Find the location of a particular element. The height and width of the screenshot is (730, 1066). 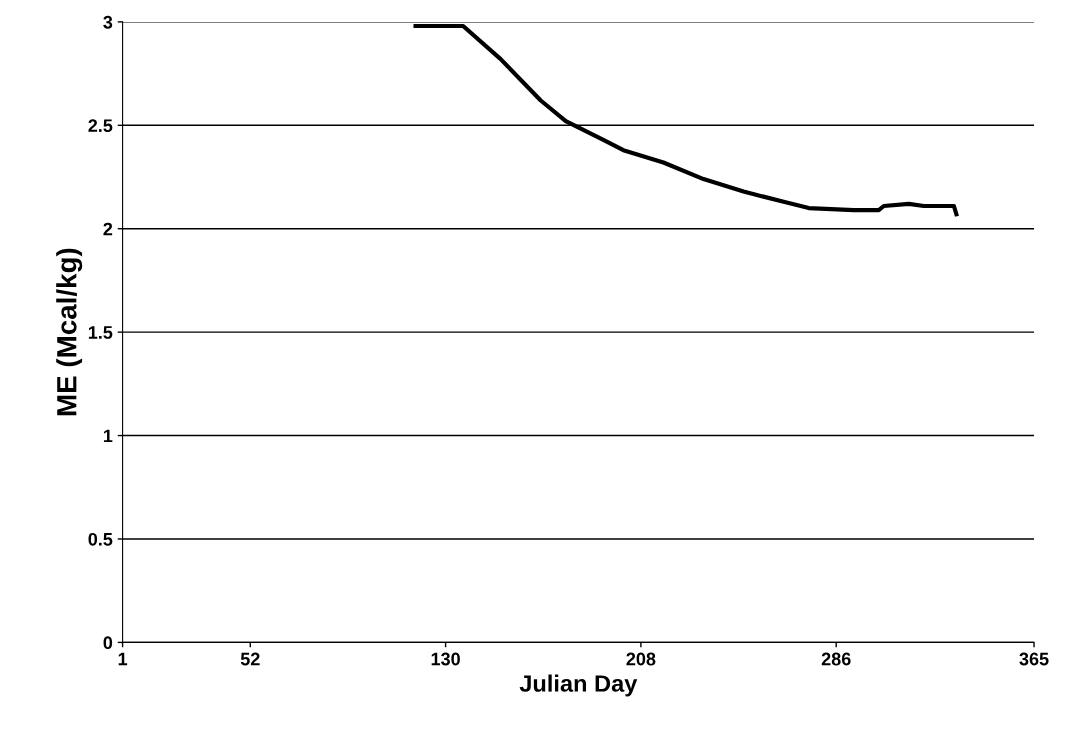

x-tick-label: 365 is located at coordinates (1034, 659).